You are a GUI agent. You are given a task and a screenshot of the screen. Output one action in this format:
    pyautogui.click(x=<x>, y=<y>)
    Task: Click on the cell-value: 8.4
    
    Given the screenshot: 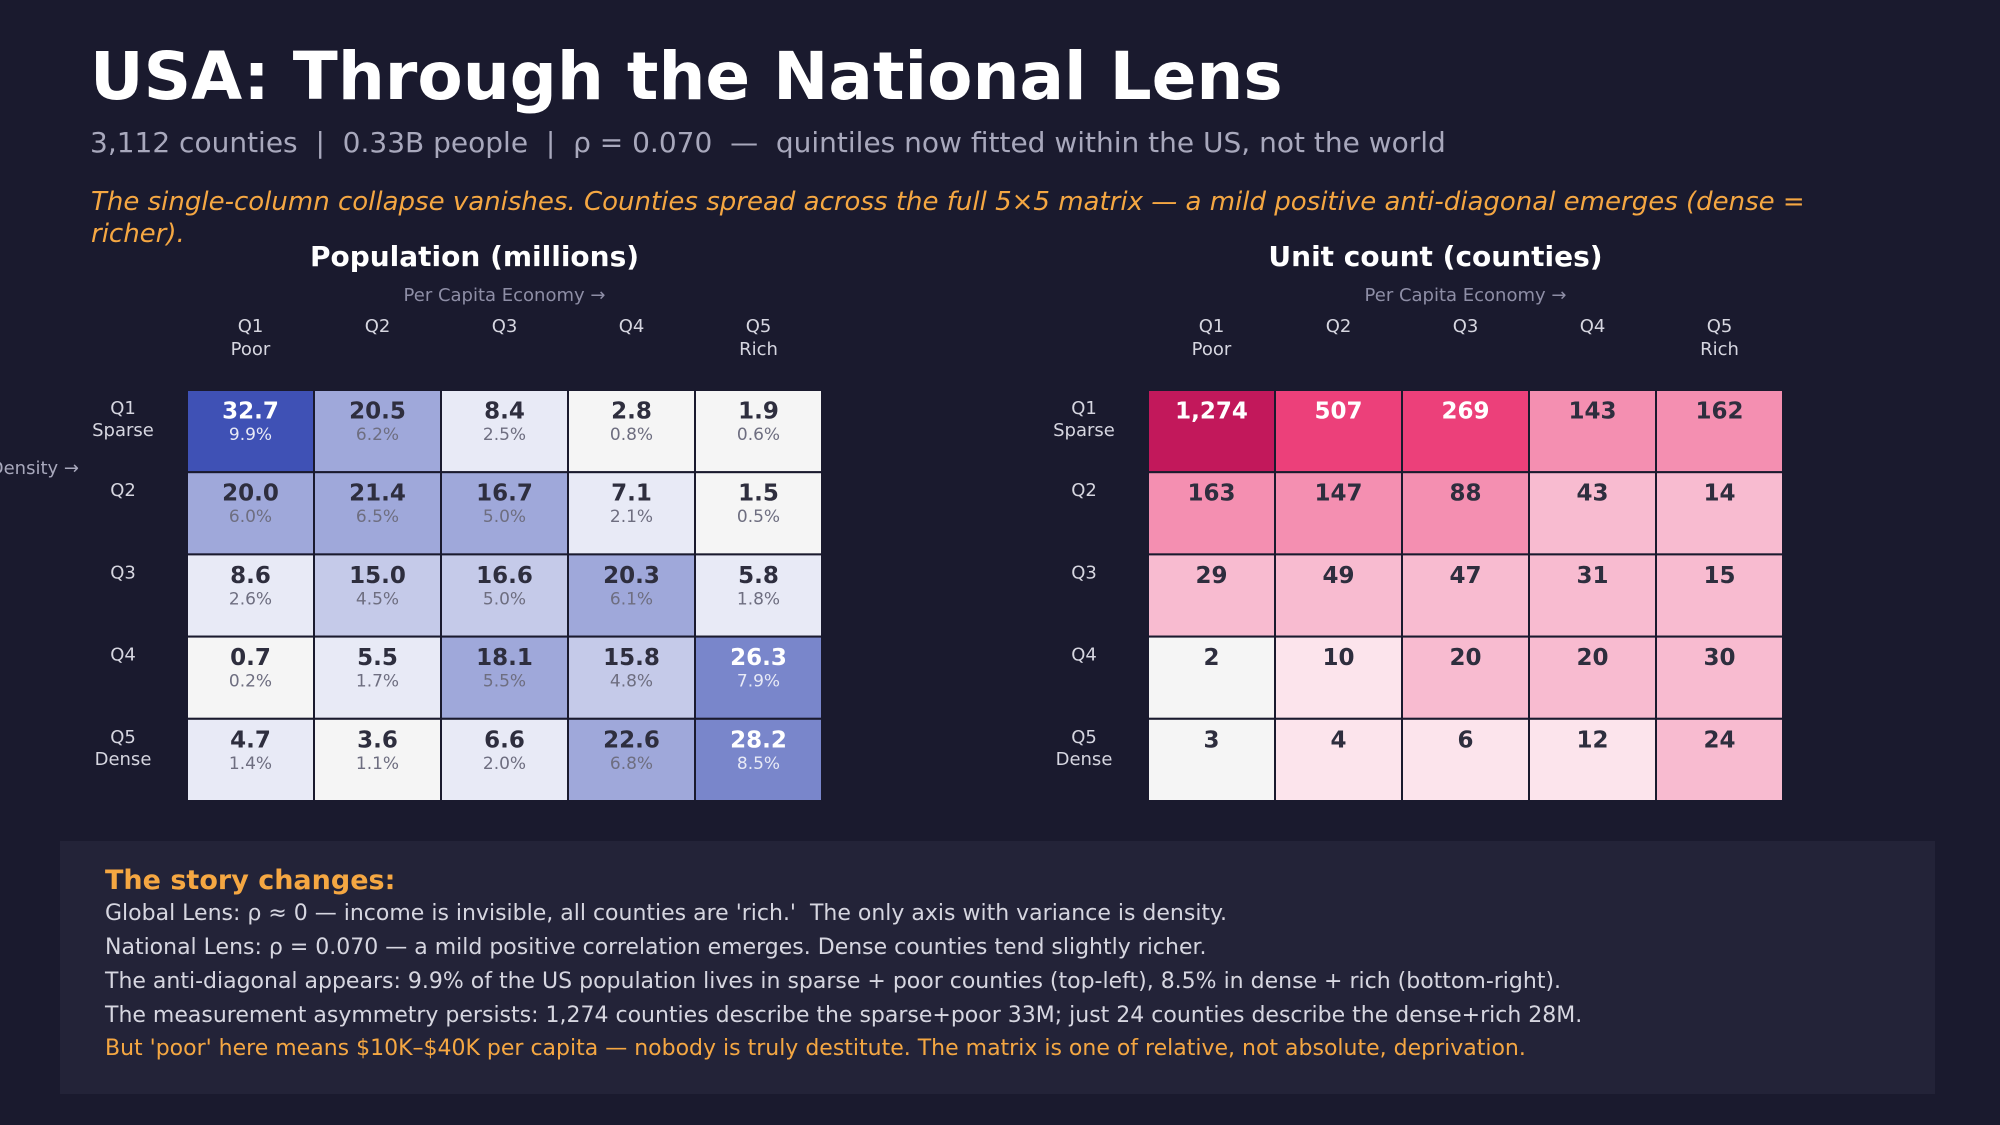 What is the action you would take?
    pyautogui.click(x=504, y=412)
    